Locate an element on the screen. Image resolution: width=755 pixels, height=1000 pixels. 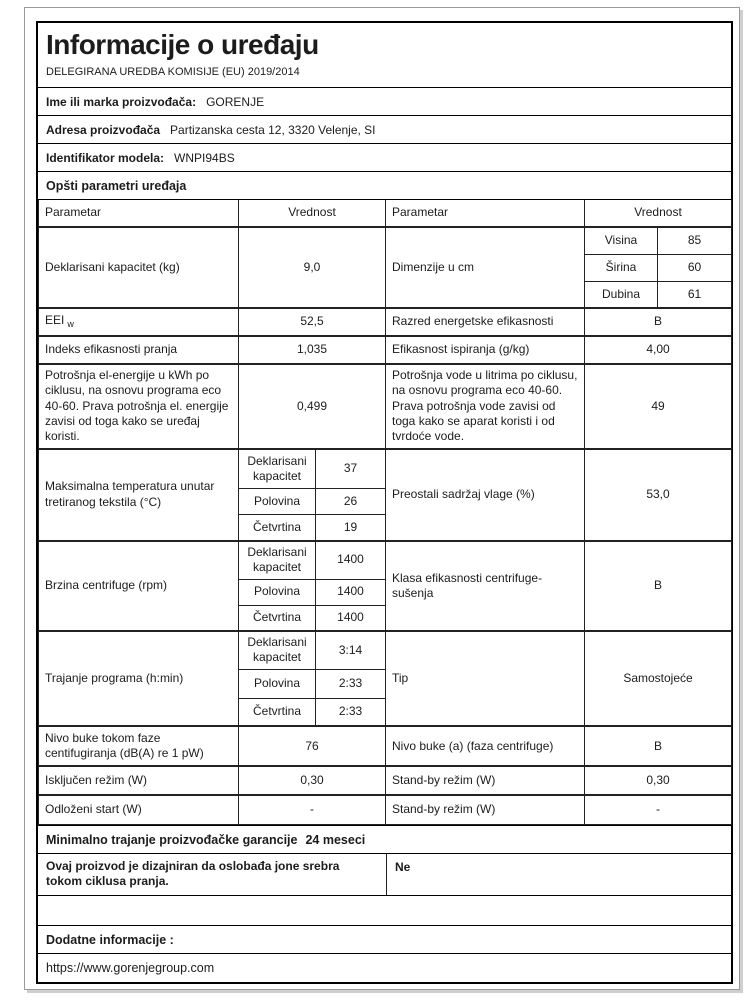
dimension-depth-label: Dubina is located at coordinates (621, 294).